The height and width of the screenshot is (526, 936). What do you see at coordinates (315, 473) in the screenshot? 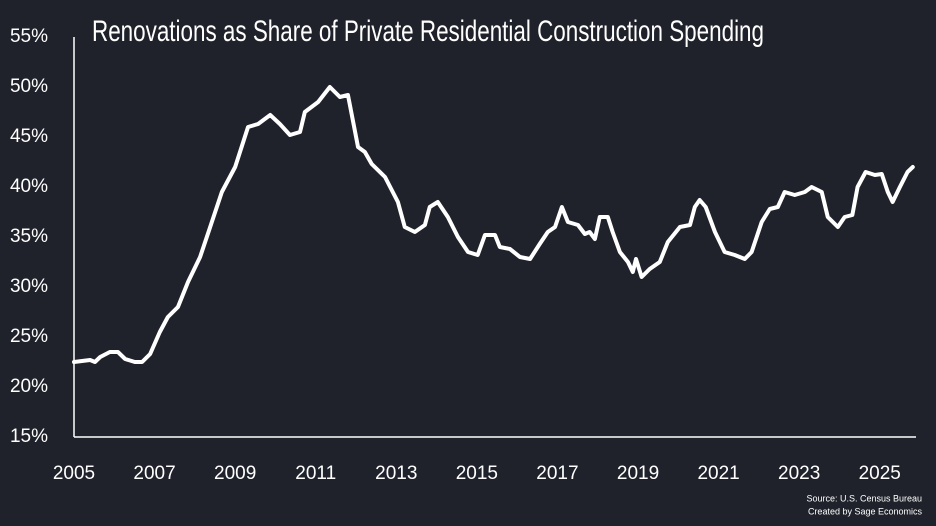
I see `x-tick-label: 2011` at bounding box center [315, 473].